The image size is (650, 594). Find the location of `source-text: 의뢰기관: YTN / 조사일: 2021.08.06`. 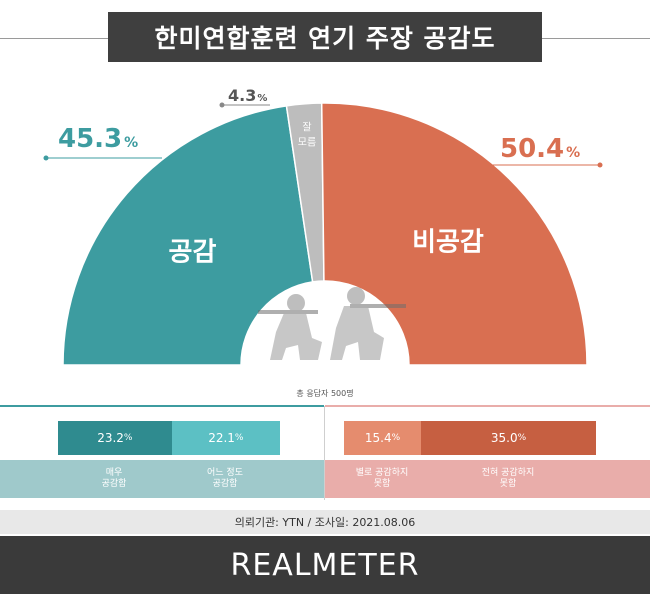

source-text: 의뢰기관: YTN / 조사일: 2021.08.06 is located at coordinates (325, 522).